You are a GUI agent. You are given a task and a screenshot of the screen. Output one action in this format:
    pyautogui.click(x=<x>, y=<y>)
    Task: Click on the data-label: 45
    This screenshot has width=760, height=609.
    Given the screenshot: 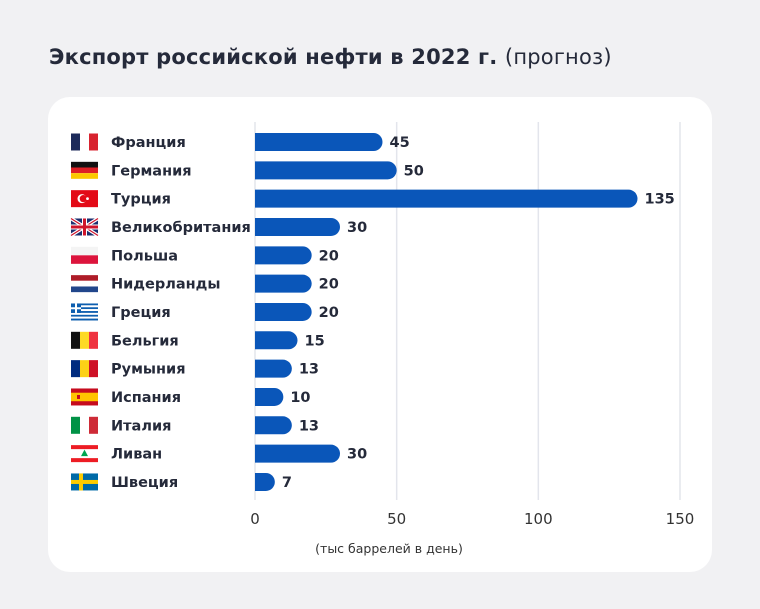 What is the action you would take?
    pyautogui.click(x=400, y=143)
    